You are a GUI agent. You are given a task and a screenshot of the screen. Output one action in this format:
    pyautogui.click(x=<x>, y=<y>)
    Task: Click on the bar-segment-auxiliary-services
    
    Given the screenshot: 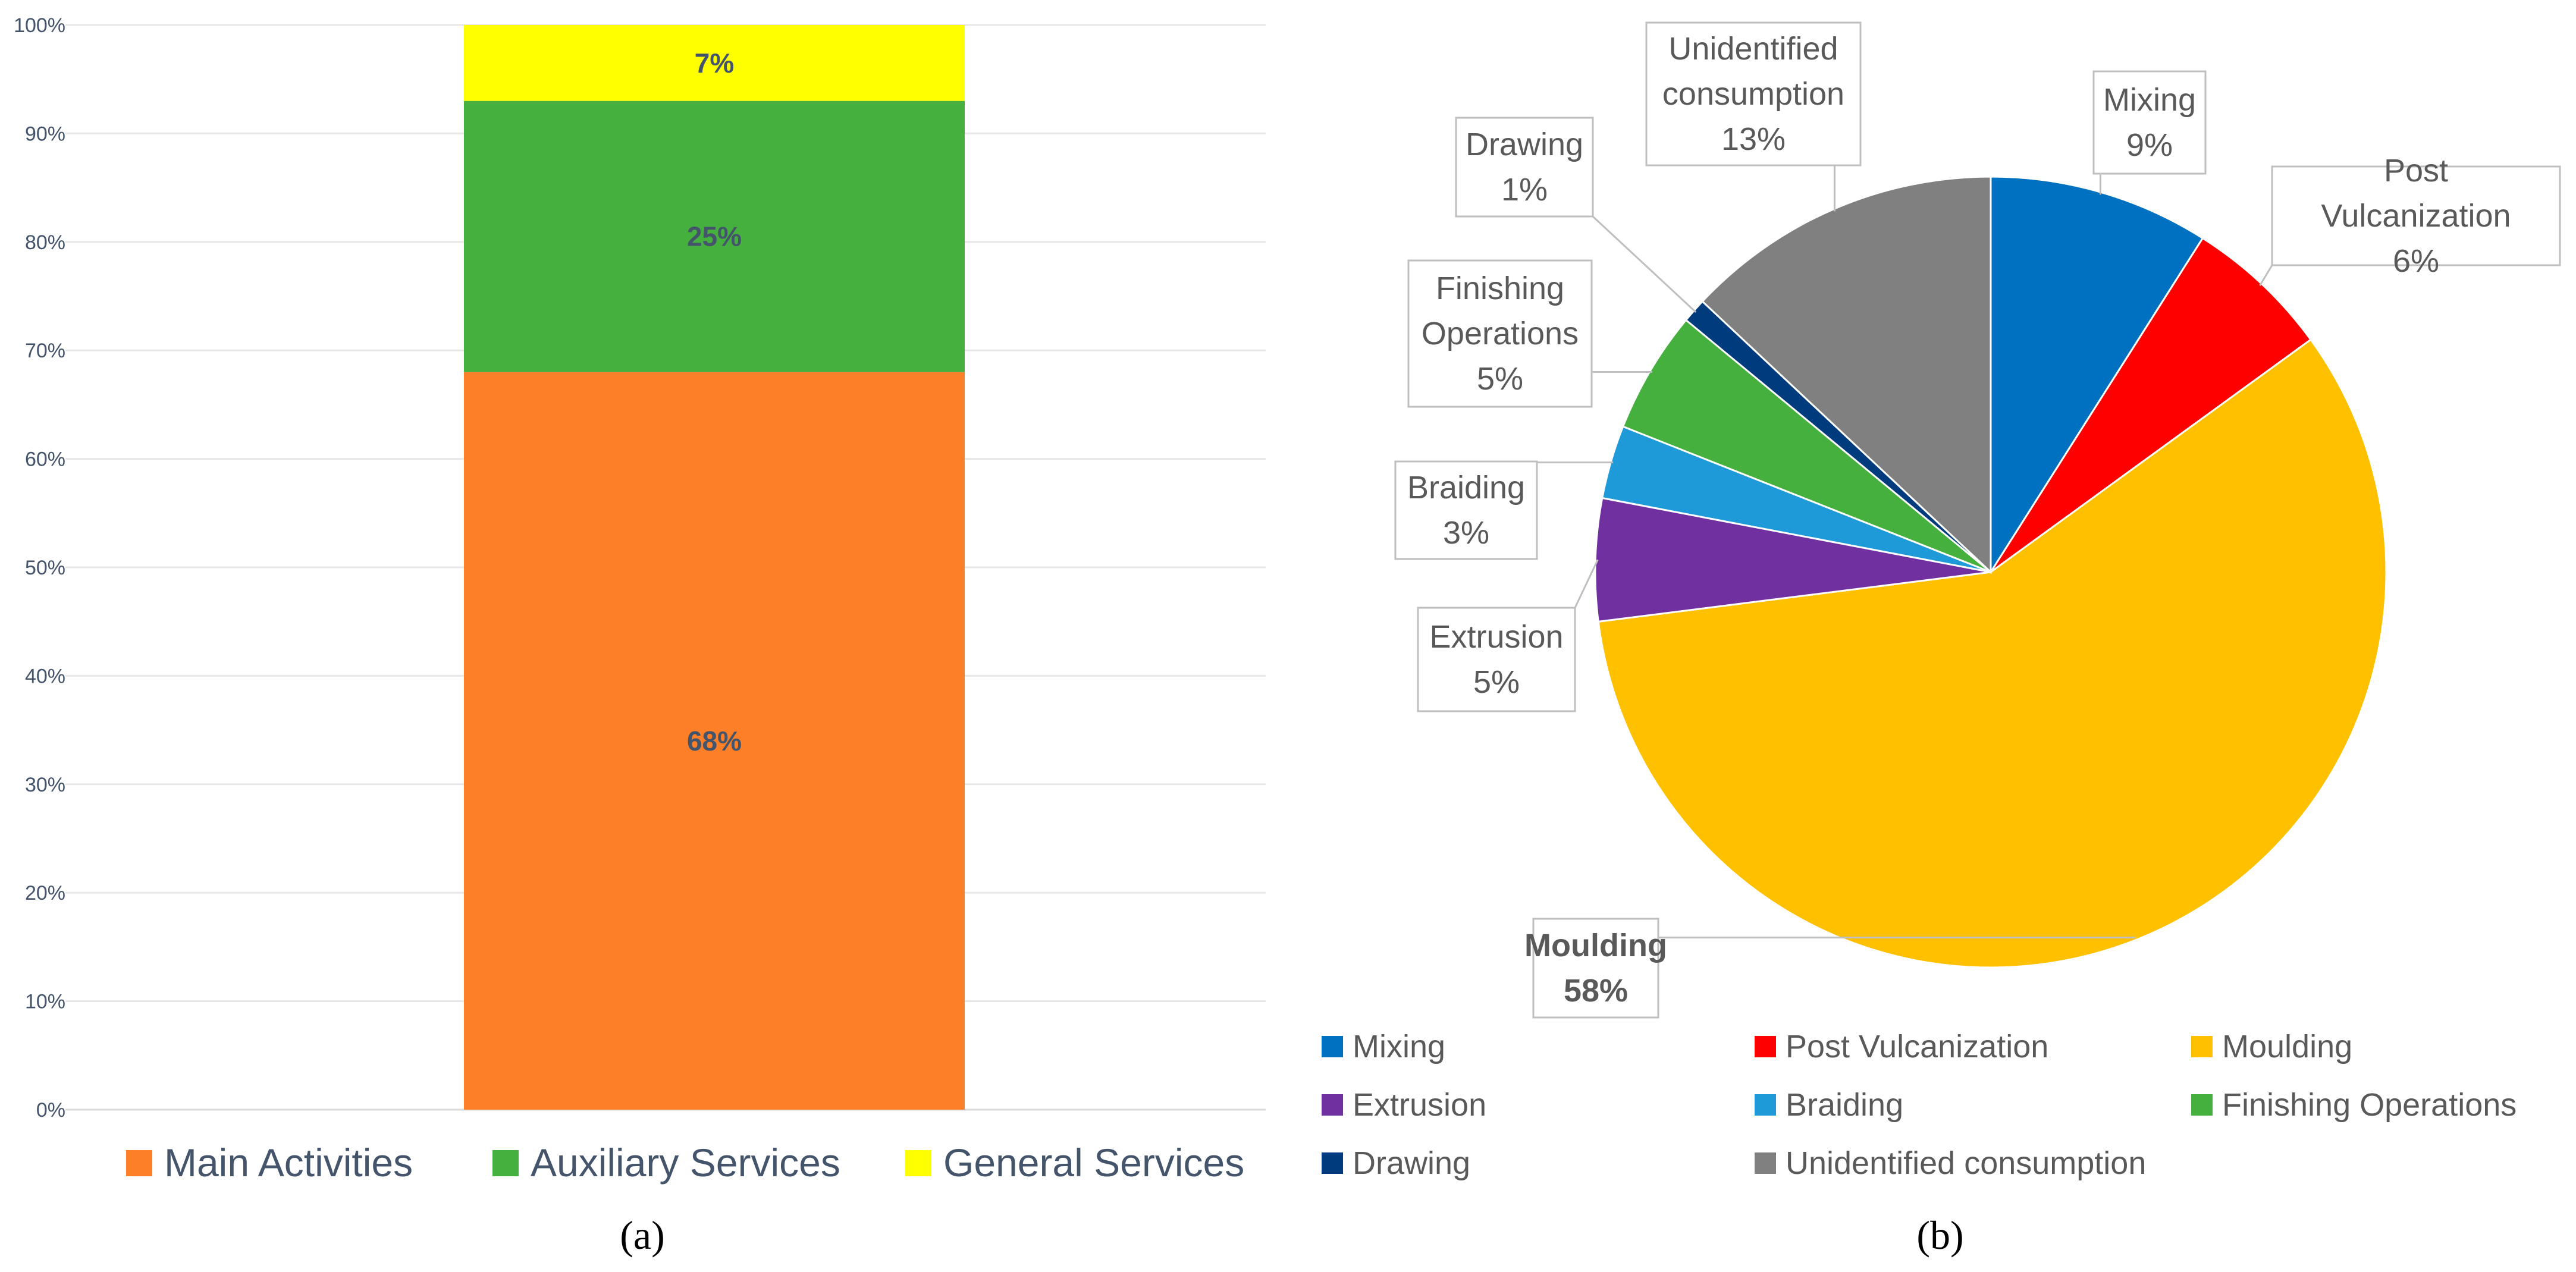 What is the action you would take?
    pyautogui.click(x=714, y=236)
    